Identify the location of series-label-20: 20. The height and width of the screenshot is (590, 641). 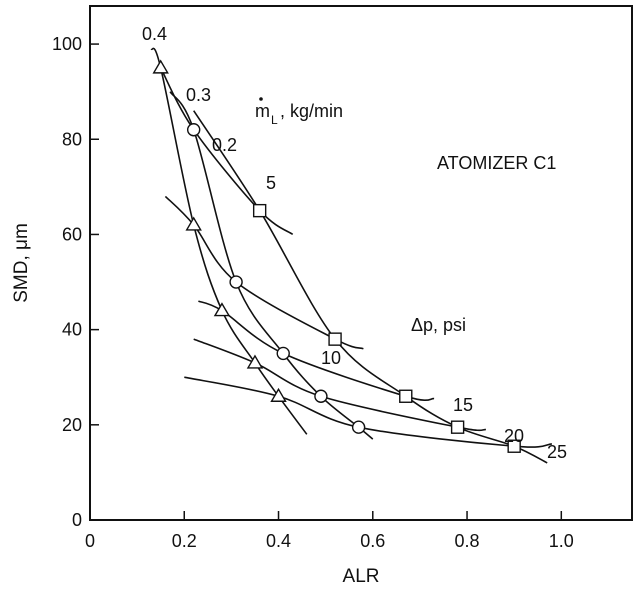
(514, 436).